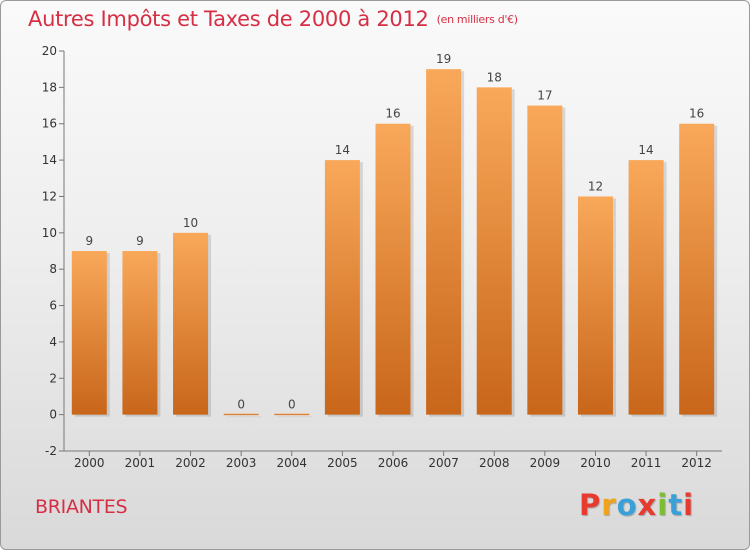 This screenshot has width=750, height=550. What do you see at coordinates (646, 463) in the screenshot?
I see `x-tick-label: 2011` at bounding box center [646, 463].